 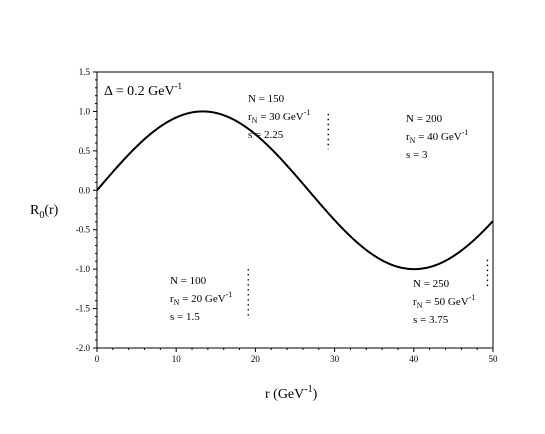 I want to click on annot-n250-r: rN = 50 GeV-1, so click(x=444, y=301).